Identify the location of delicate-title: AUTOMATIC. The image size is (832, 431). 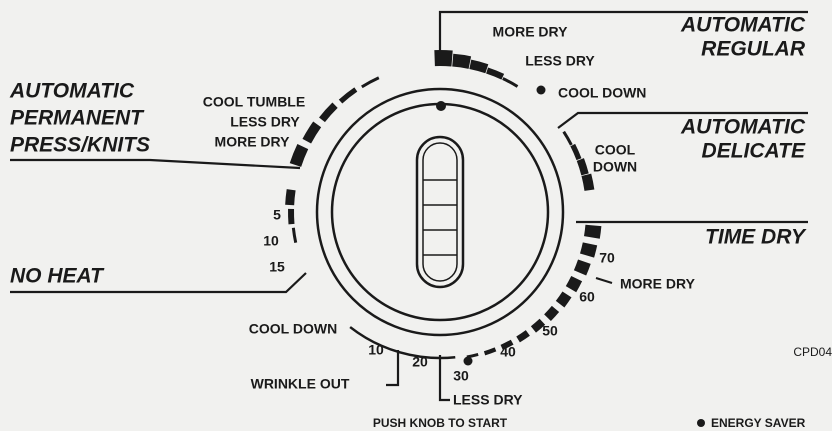
(743, 127).